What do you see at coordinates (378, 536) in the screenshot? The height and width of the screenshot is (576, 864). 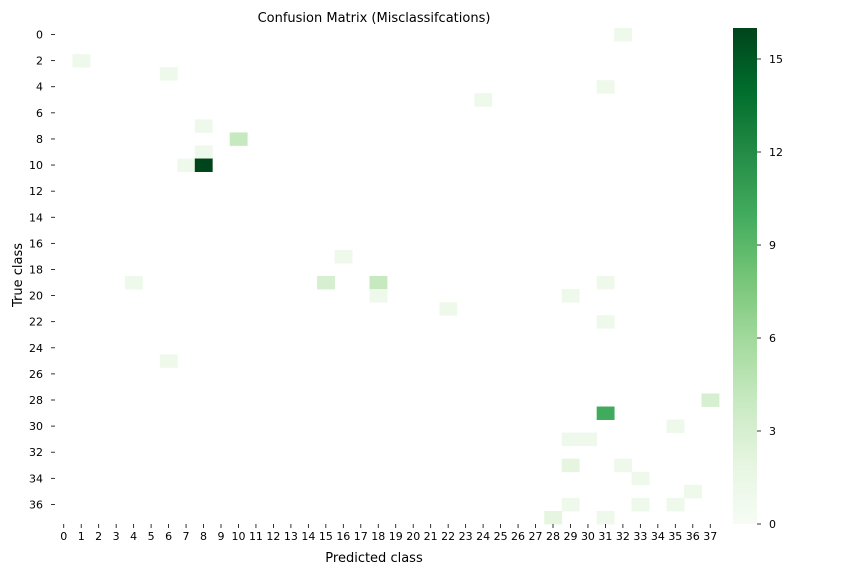 I see `x-tick-label: 18` at bounding box center [378, 536].